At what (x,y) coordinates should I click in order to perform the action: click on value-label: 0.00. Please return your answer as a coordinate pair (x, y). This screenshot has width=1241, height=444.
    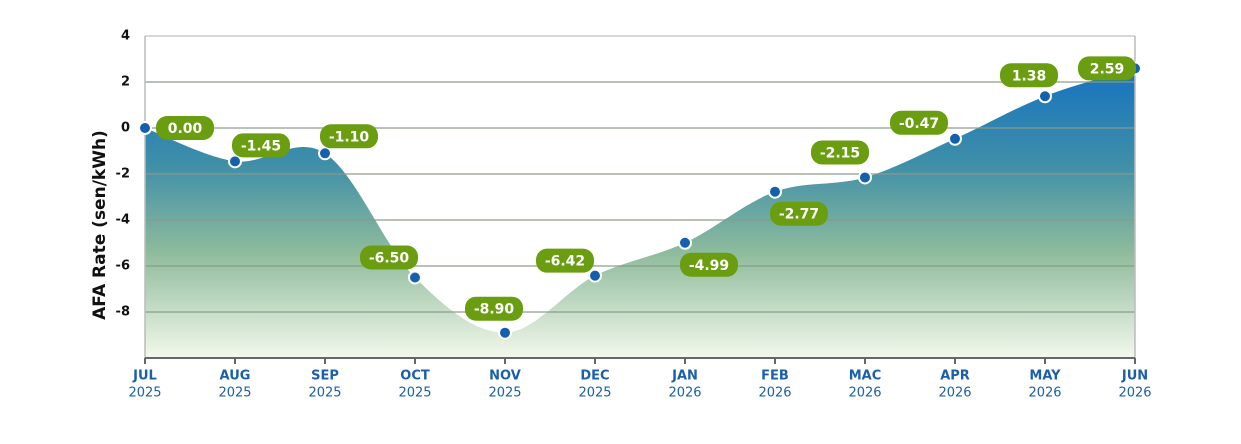
    Looking at the image, I should click on (185, 129).